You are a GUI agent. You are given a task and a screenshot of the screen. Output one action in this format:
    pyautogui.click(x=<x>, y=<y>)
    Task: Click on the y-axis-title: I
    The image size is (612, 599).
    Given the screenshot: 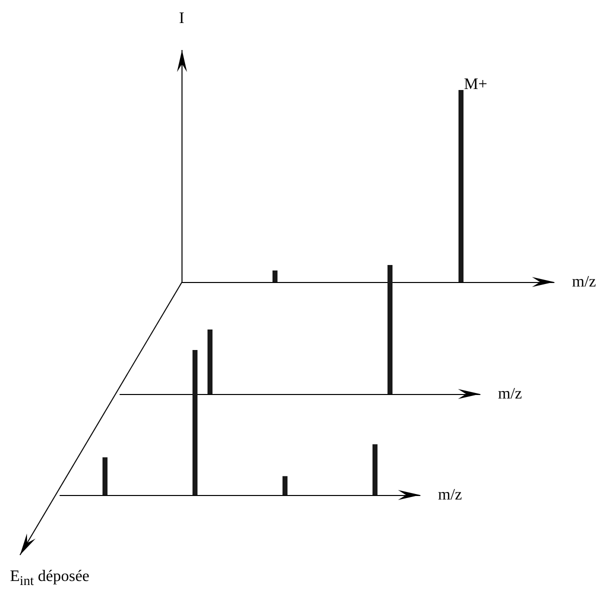 What is the action you would take?
    pyautogui.click(x=181, y=19)
    